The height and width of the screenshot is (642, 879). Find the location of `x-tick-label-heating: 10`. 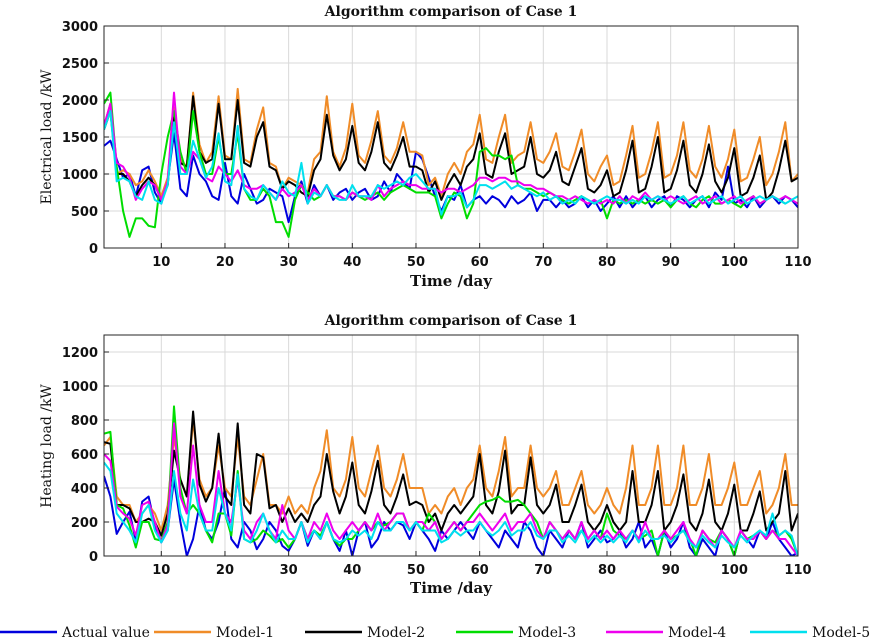

x-tick-label-heating: 10 is located at coordinates (161, 570).